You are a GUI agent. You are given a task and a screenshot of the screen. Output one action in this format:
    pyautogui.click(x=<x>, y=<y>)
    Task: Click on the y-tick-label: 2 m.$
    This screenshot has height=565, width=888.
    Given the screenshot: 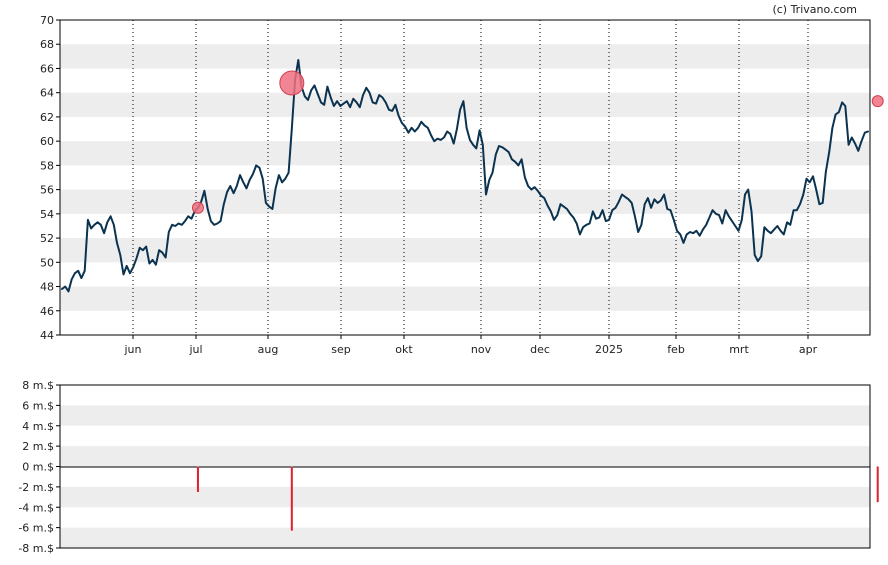 What is the action you would take?
    pyautogui.click(x=38, y=446)
    